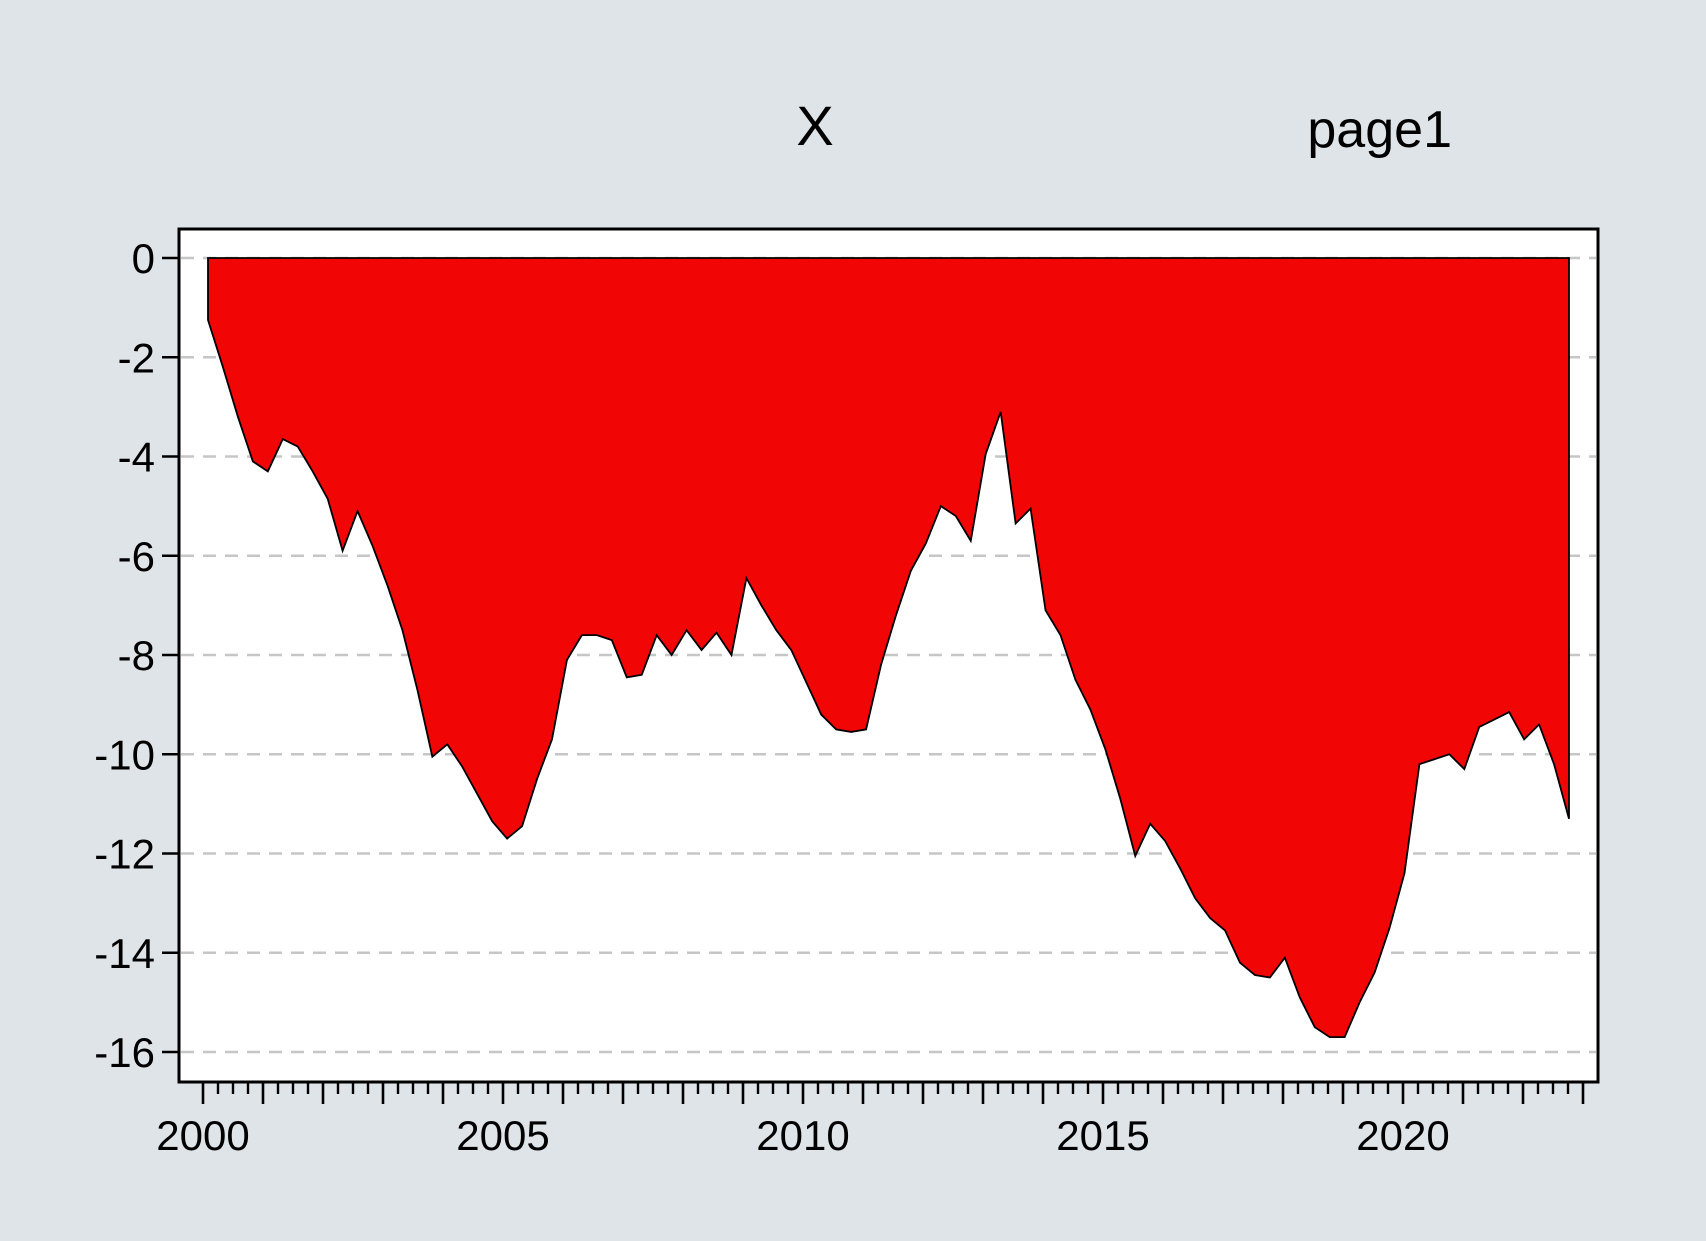 Image resolution: width=1706 pixels, height=1241 pixels. What do you see at coordinates (802, 1135) in the screenshot?
I see `x-tick-label: 2010` at bounding box center [802, 1135].